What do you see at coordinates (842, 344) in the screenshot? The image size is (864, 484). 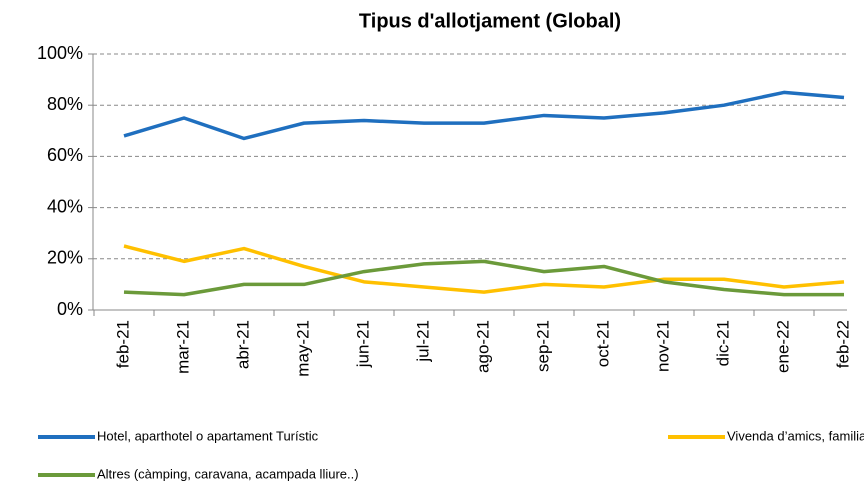 I see `x-tick-label: feb-22` at bounding box center [842, 344].